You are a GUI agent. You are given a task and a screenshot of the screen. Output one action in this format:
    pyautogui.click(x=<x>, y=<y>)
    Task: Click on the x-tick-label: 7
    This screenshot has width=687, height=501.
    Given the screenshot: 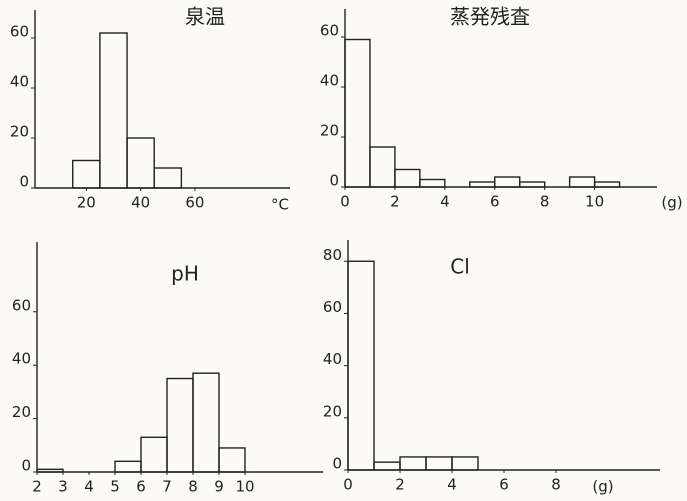 What is the action you would take?
    pyautogui.click(x=167, y=487)
    